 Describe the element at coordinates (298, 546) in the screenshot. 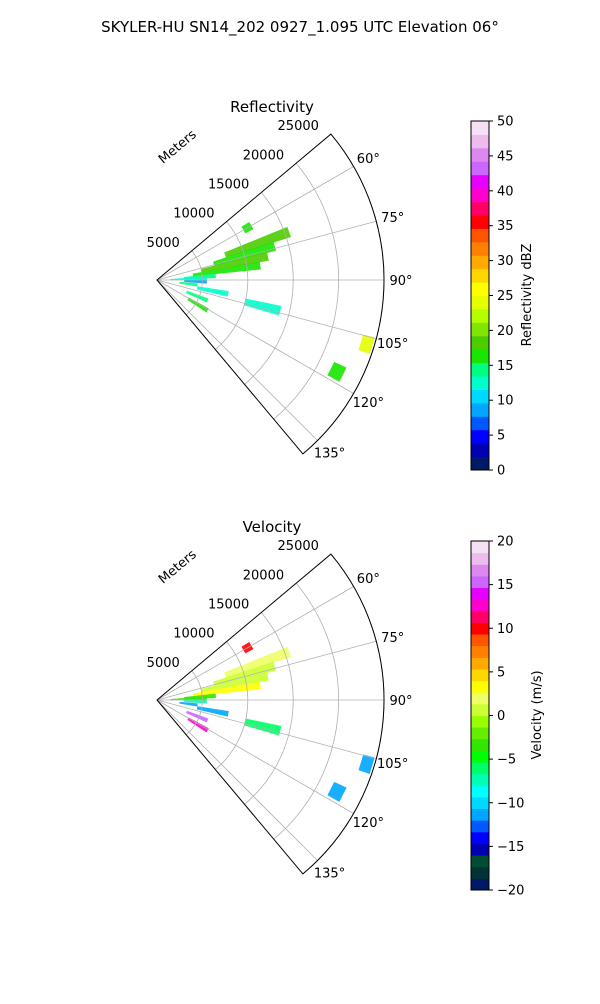

I see `radial-tick-label: 25000` at that location.